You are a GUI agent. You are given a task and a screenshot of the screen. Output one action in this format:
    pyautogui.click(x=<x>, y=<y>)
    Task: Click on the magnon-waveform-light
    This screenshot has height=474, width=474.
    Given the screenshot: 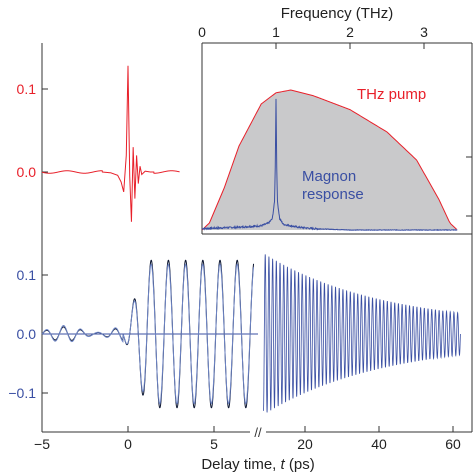 What is the action you would take?
    pyautogui.click(x=148, y=334)
    